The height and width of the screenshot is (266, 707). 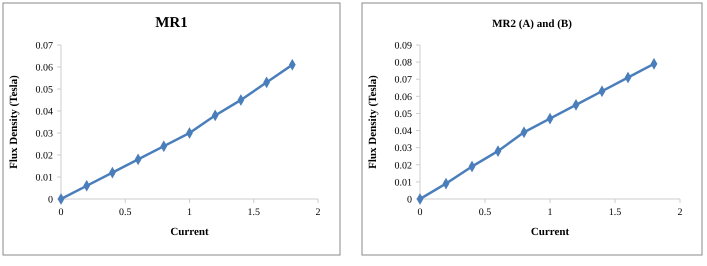 I want to click on y-tick-label: 0.09, so click(x=403, y=46).